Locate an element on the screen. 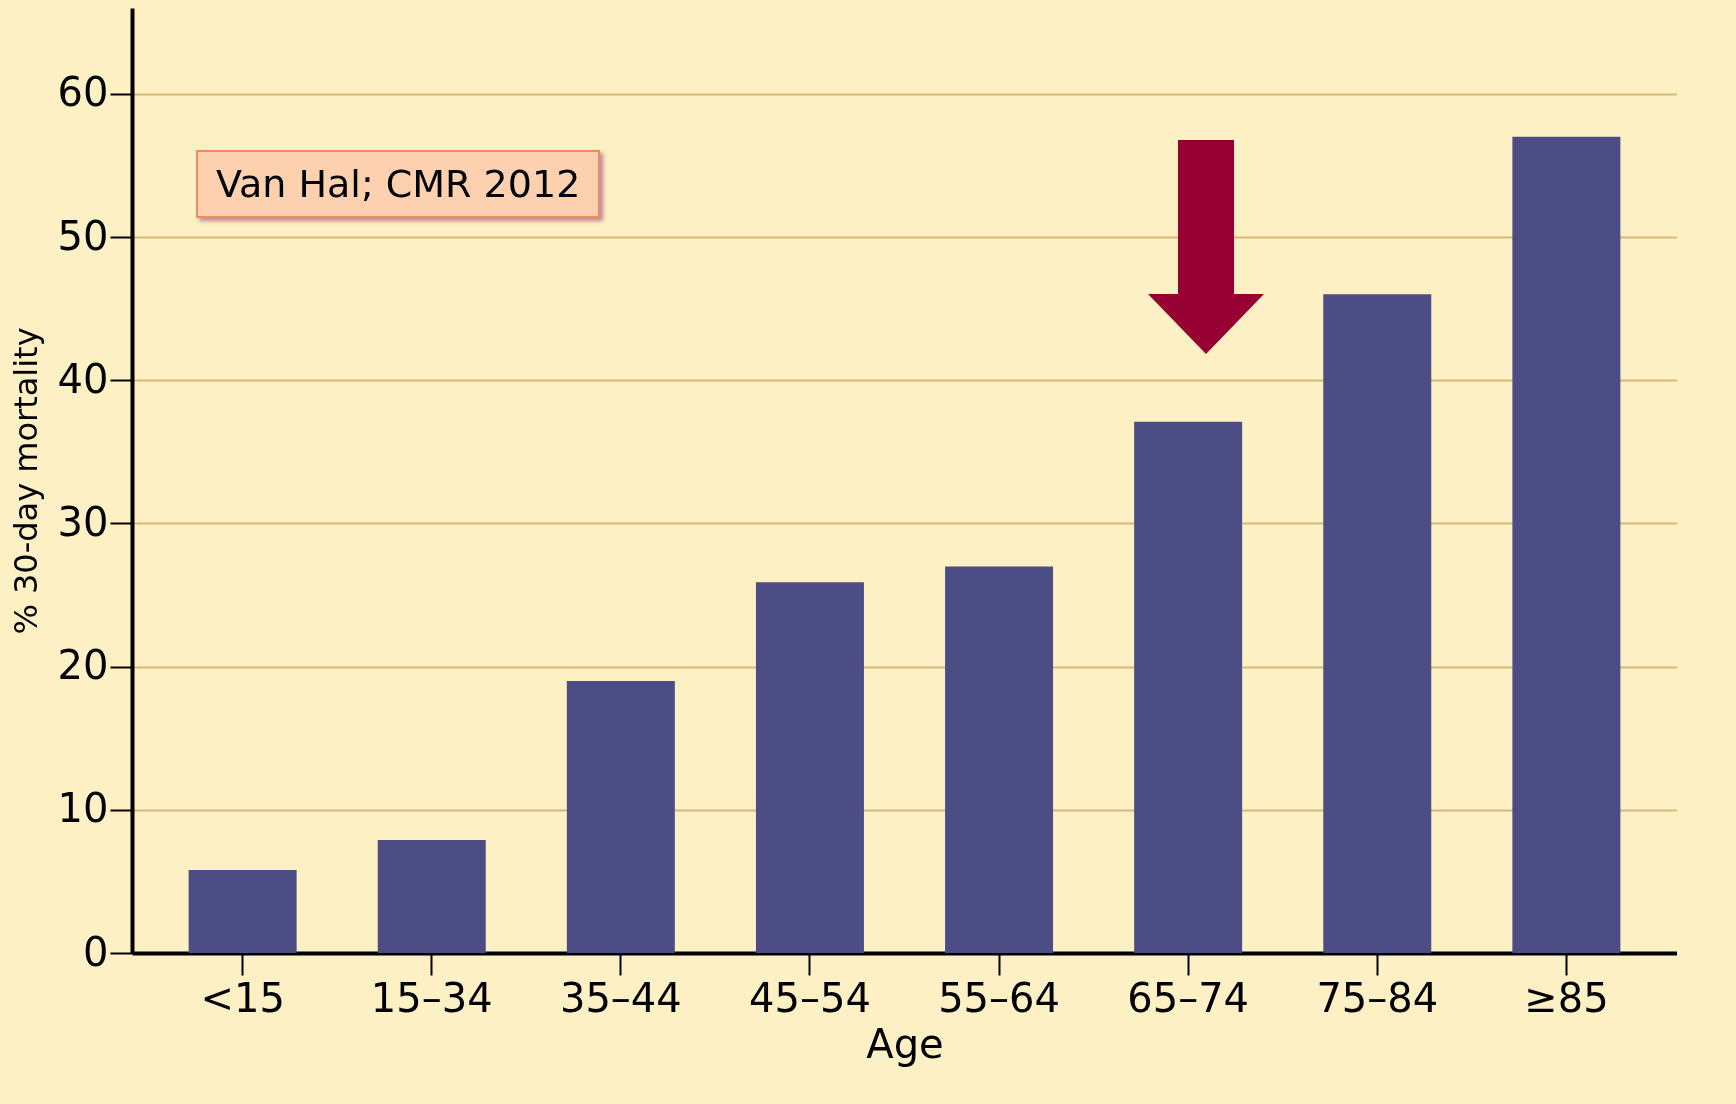  y-tick-label: 40 is located at coordinates (83, 378).